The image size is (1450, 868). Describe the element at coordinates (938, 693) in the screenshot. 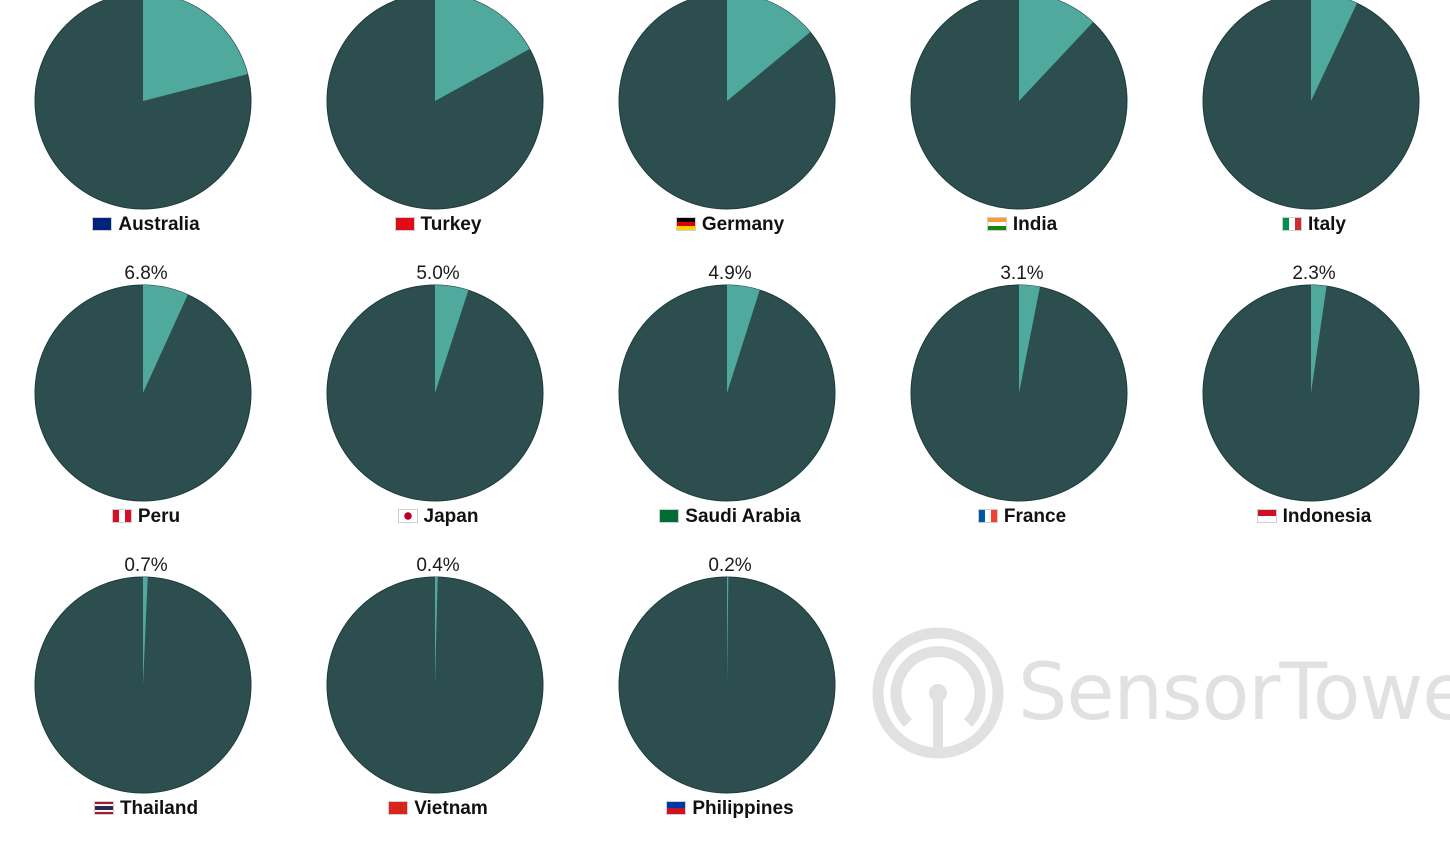

I see `sensor-tower-logo-icon` at that location.